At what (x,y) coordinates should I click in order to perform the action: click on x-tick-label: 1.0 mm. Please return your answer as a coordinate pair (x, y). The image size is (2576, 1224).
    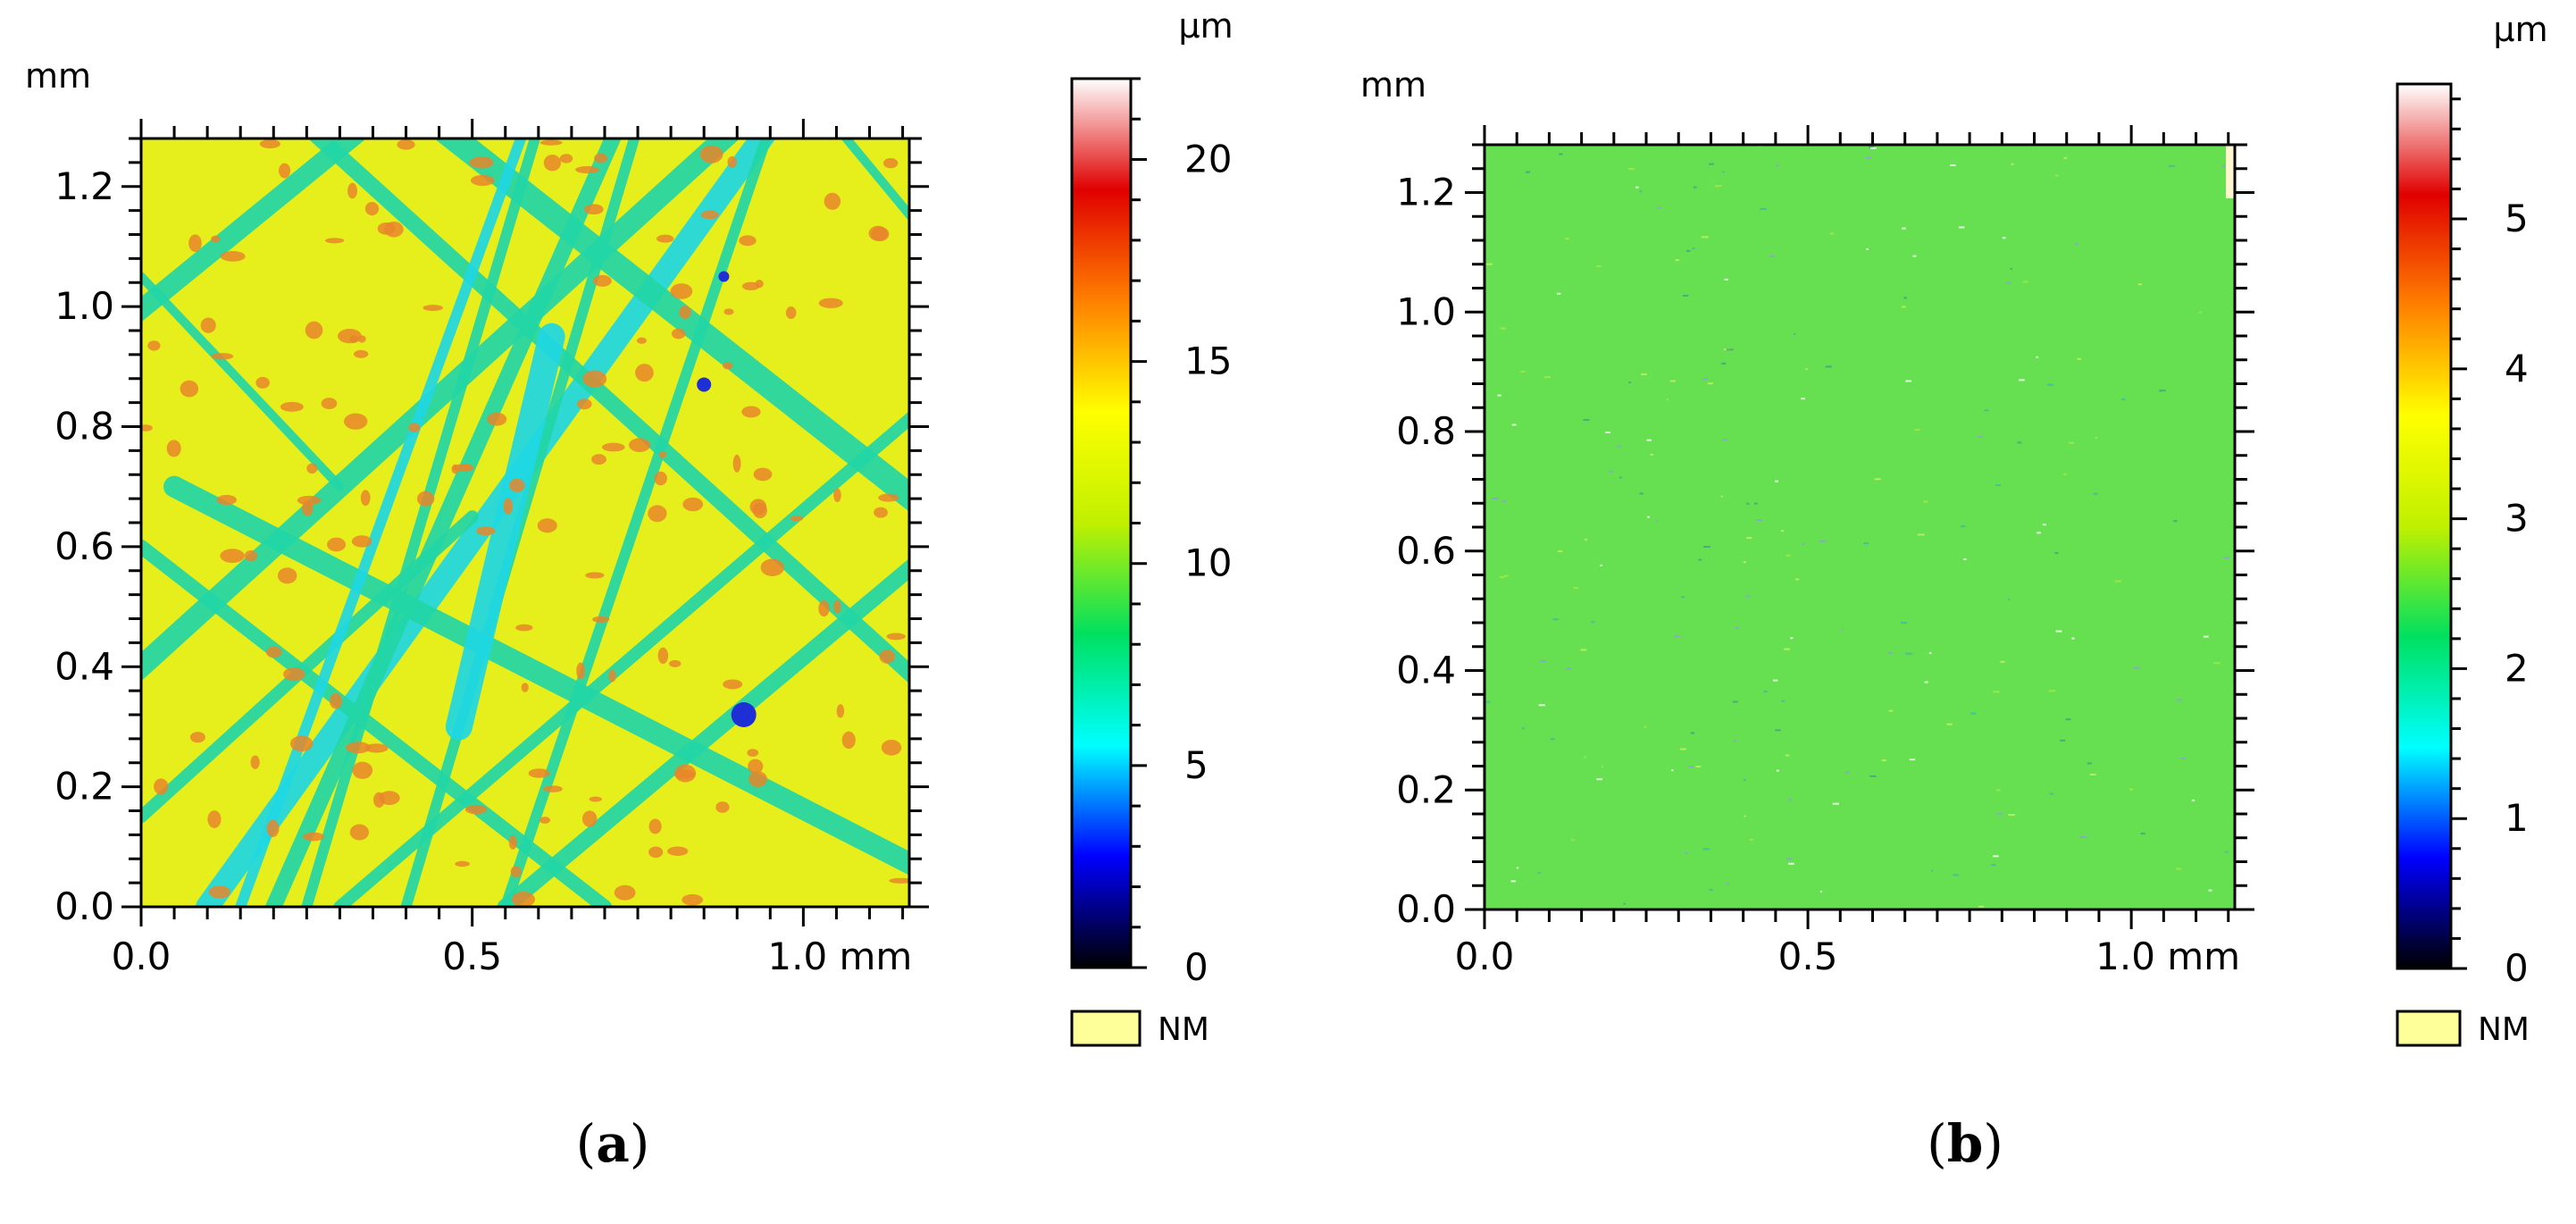
    Looking at the image, I should click on (2168, 956).